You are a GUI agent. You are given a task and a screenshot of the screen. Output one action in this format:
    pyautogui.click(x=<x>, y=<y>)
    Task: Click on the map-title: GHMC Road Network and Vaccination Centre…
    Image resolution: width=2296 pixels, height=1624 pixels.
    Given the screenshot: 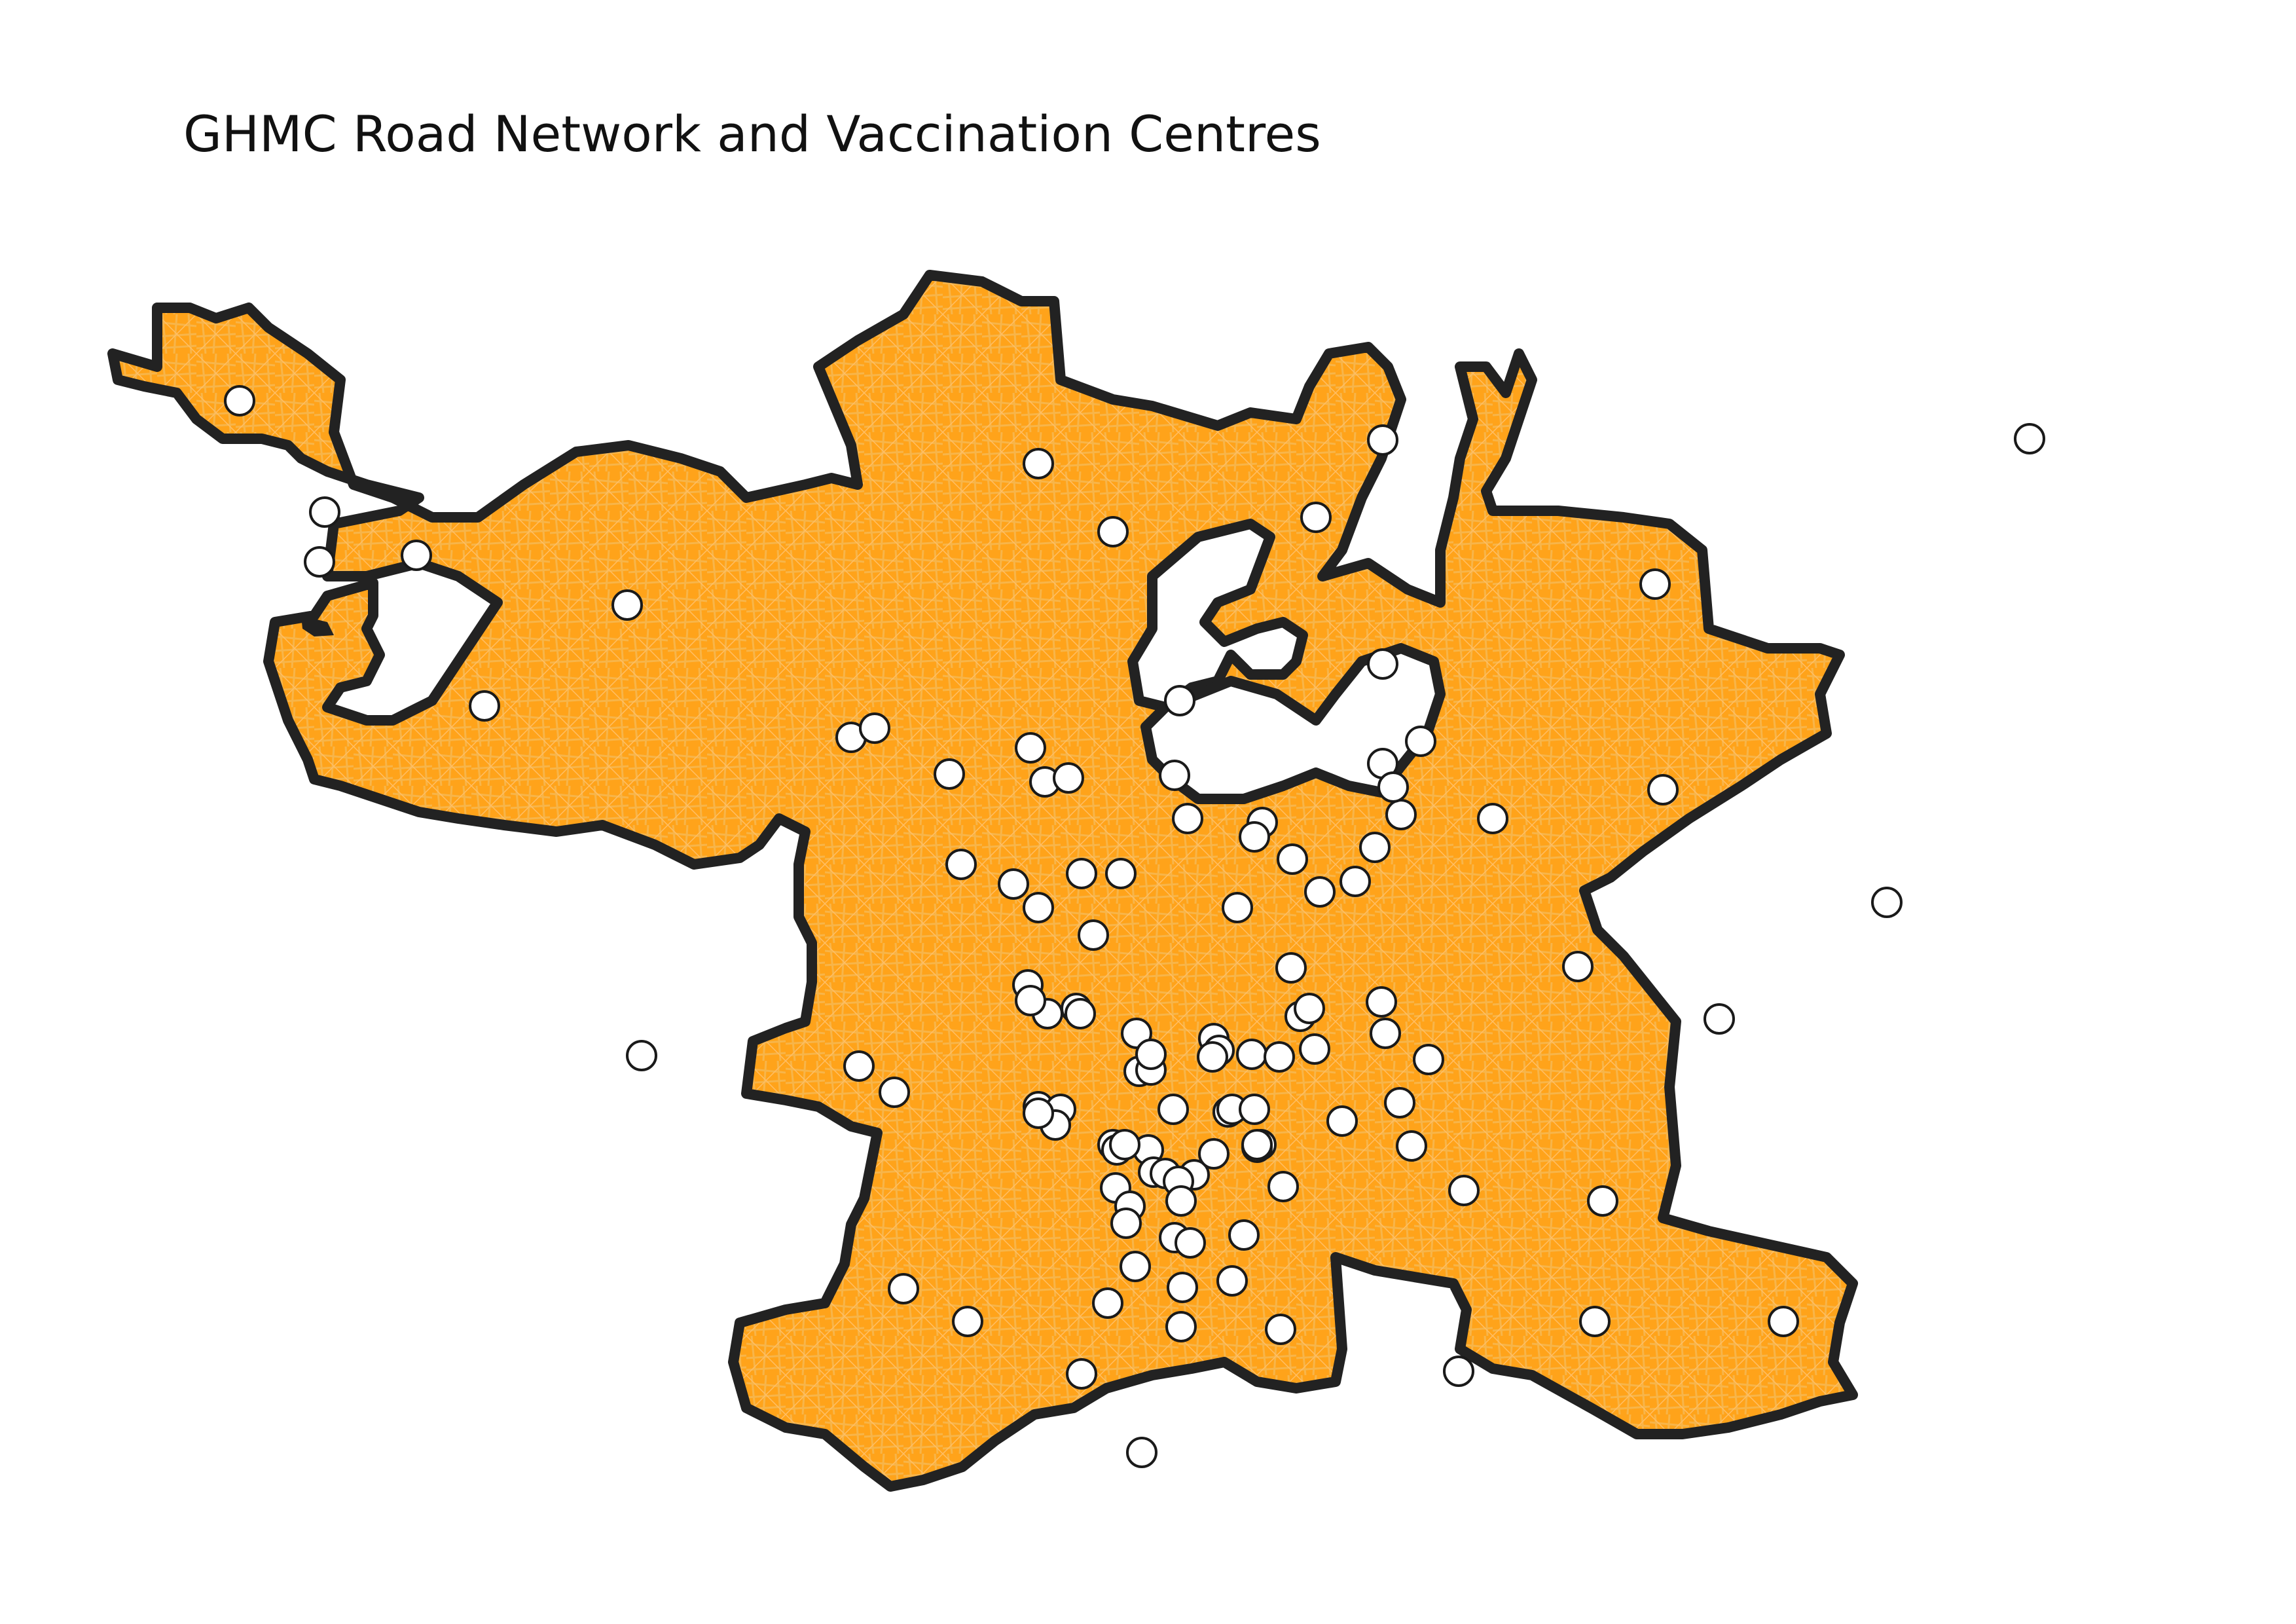 What is the action you would take?
    pyautogui.click(x=752, y=134)
    